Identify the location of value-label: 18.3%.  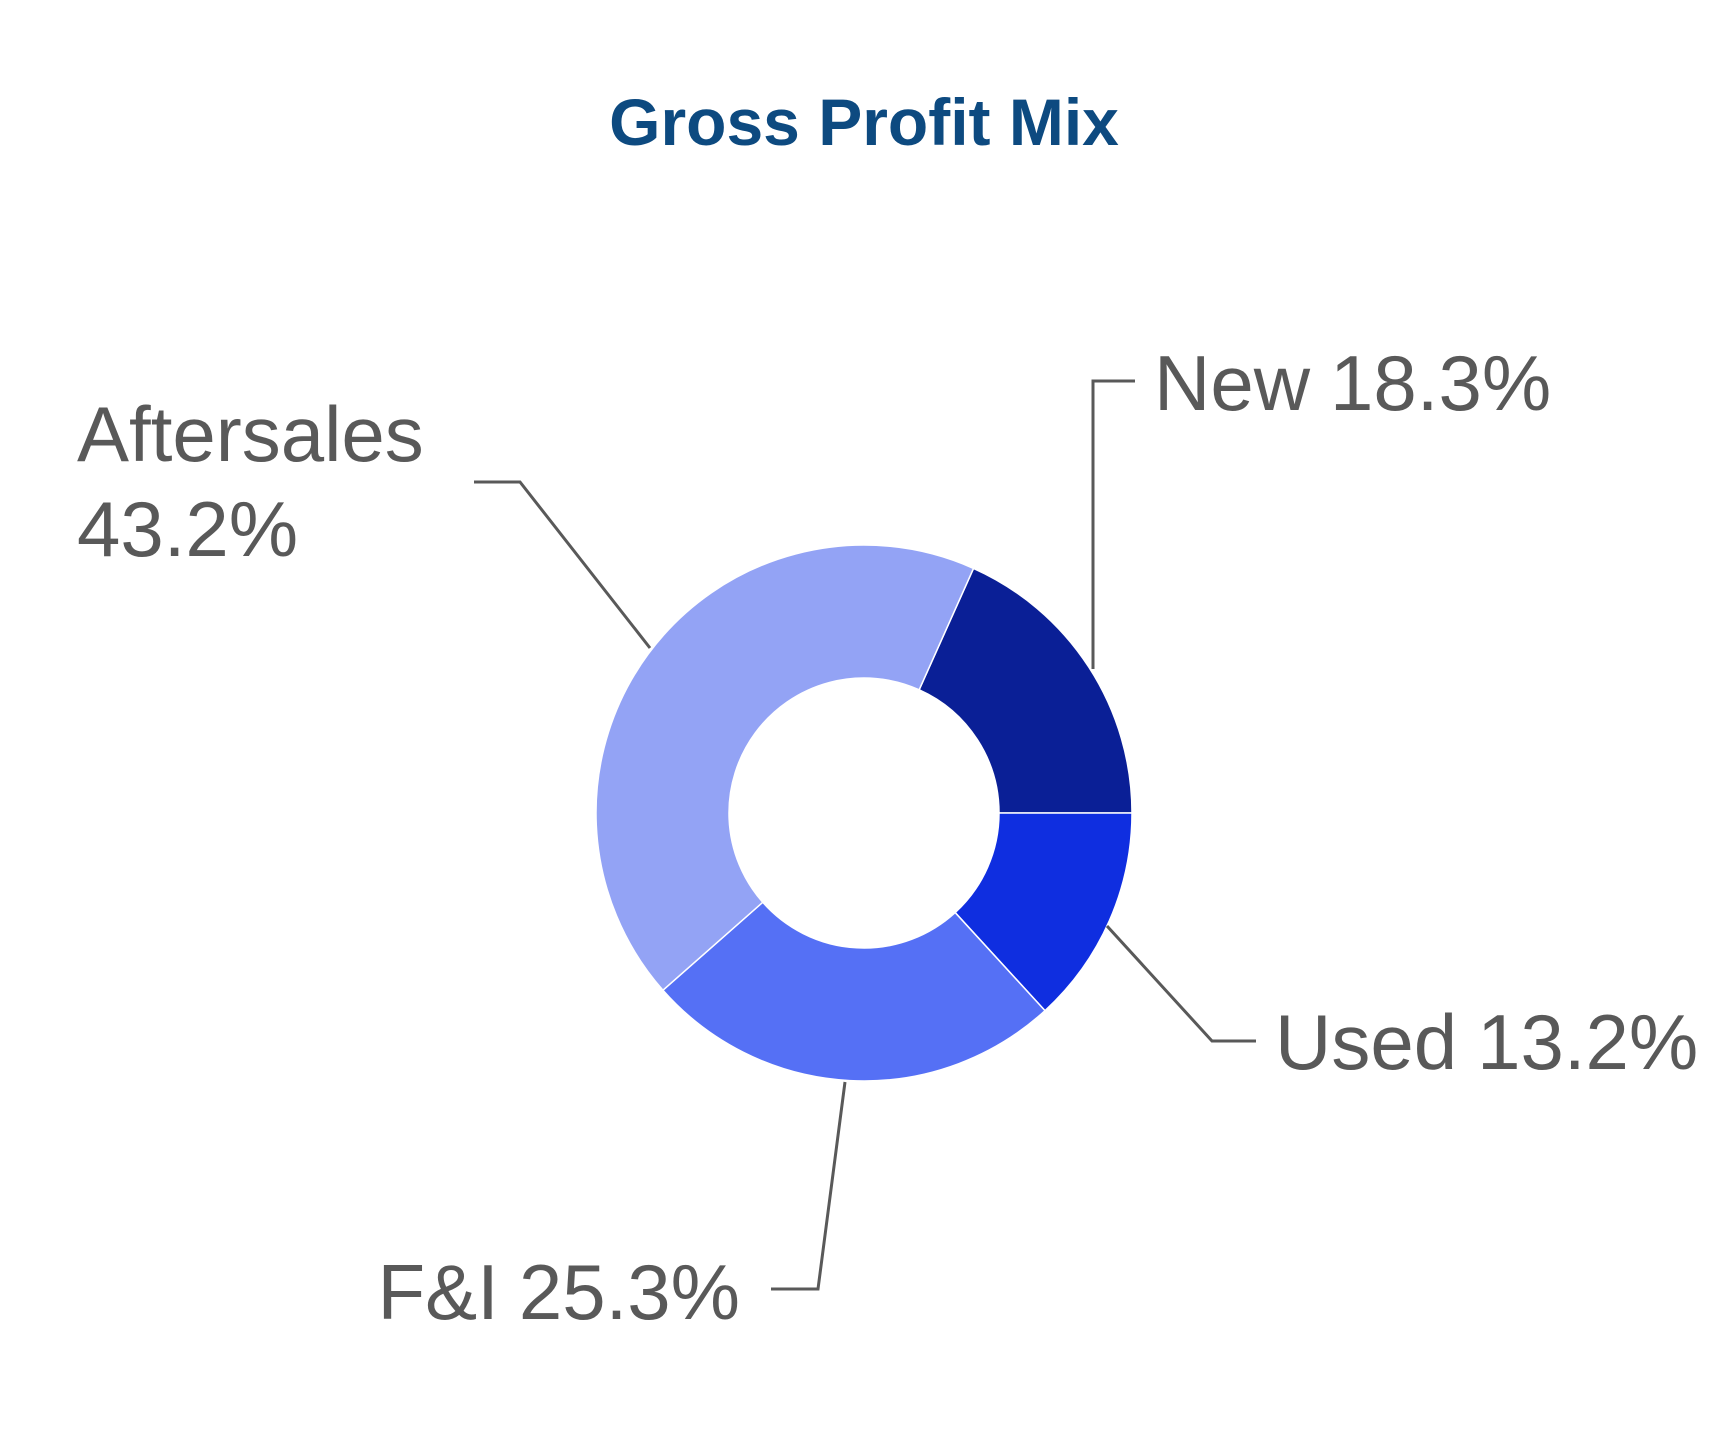
(1440, 383).